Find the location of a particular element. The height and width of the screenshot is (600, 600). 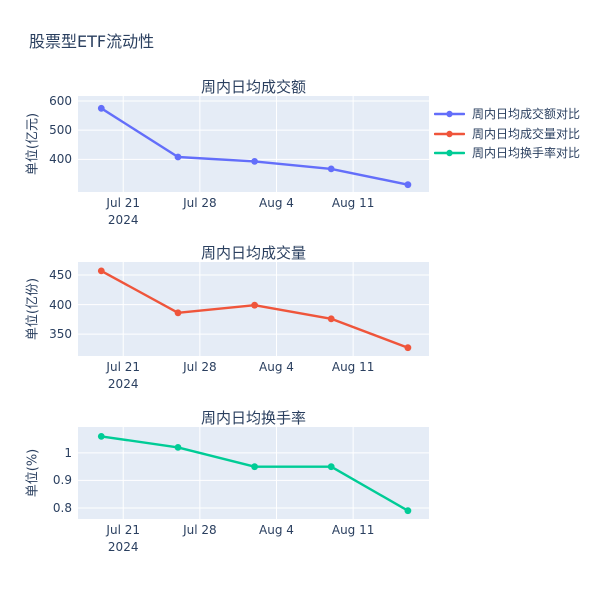

series-line-avg-daily-turnover-rate is located at coordinates (255, 473).